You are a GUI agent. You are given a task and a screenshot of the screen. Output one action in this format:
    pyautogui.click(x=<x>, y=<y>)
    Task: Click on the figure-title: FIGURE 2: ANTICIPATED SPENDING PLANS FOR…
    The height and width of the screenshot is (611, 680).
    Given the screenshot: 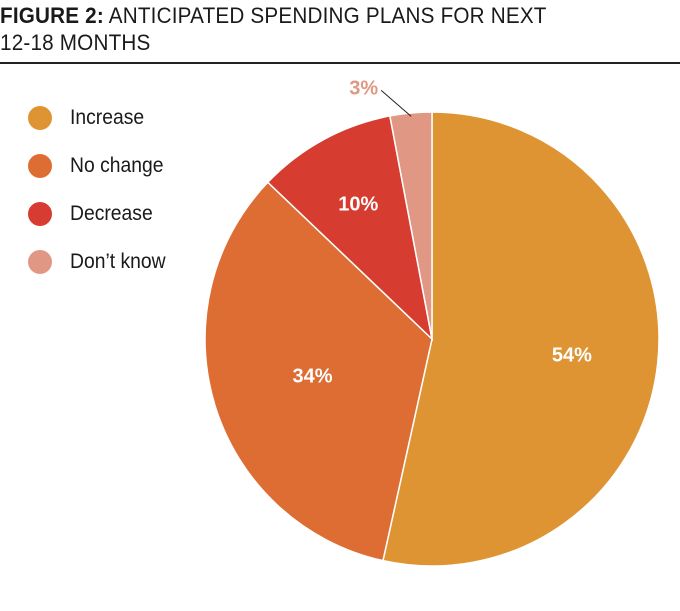 What is the action you would take?
    pyautogui.click(x=340, y=29)
    